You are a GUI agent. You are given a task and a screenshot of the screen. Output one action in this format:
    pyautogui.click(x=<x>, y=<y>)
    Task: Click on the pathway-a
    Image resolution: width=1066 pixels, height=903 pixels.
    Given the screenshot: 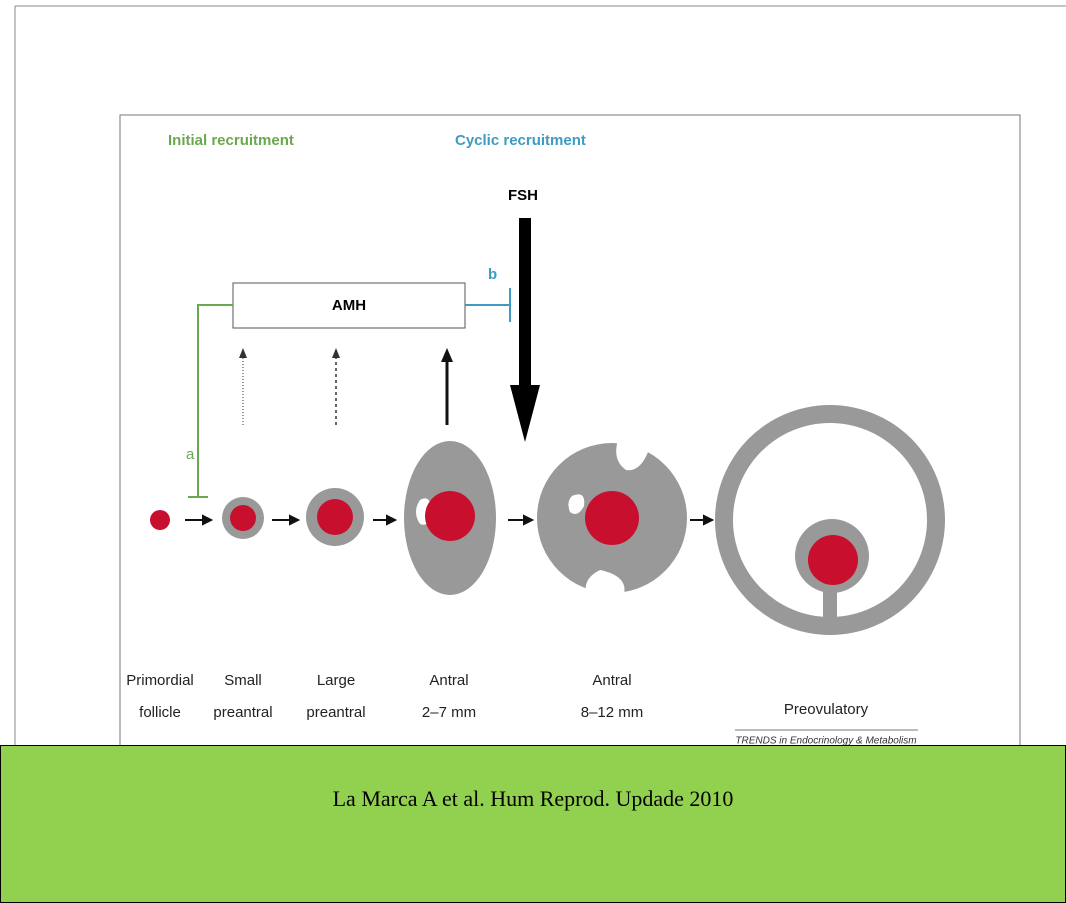 What is the action you would take?
    pyautogui.click(x=215, y=400)
    